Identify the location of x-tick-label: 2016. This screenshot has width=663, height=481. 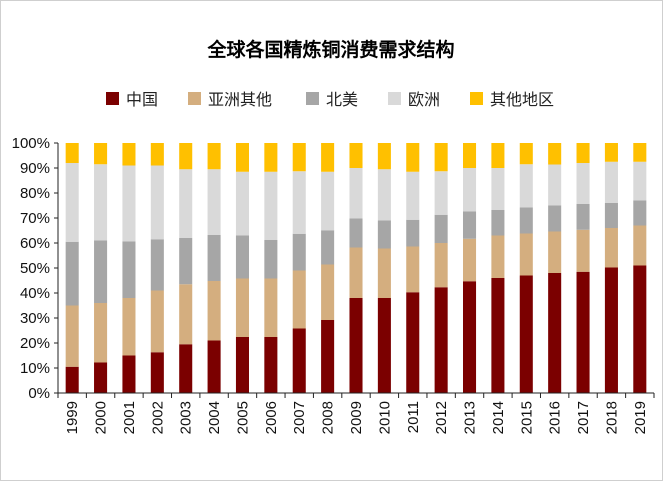
(555, 417).